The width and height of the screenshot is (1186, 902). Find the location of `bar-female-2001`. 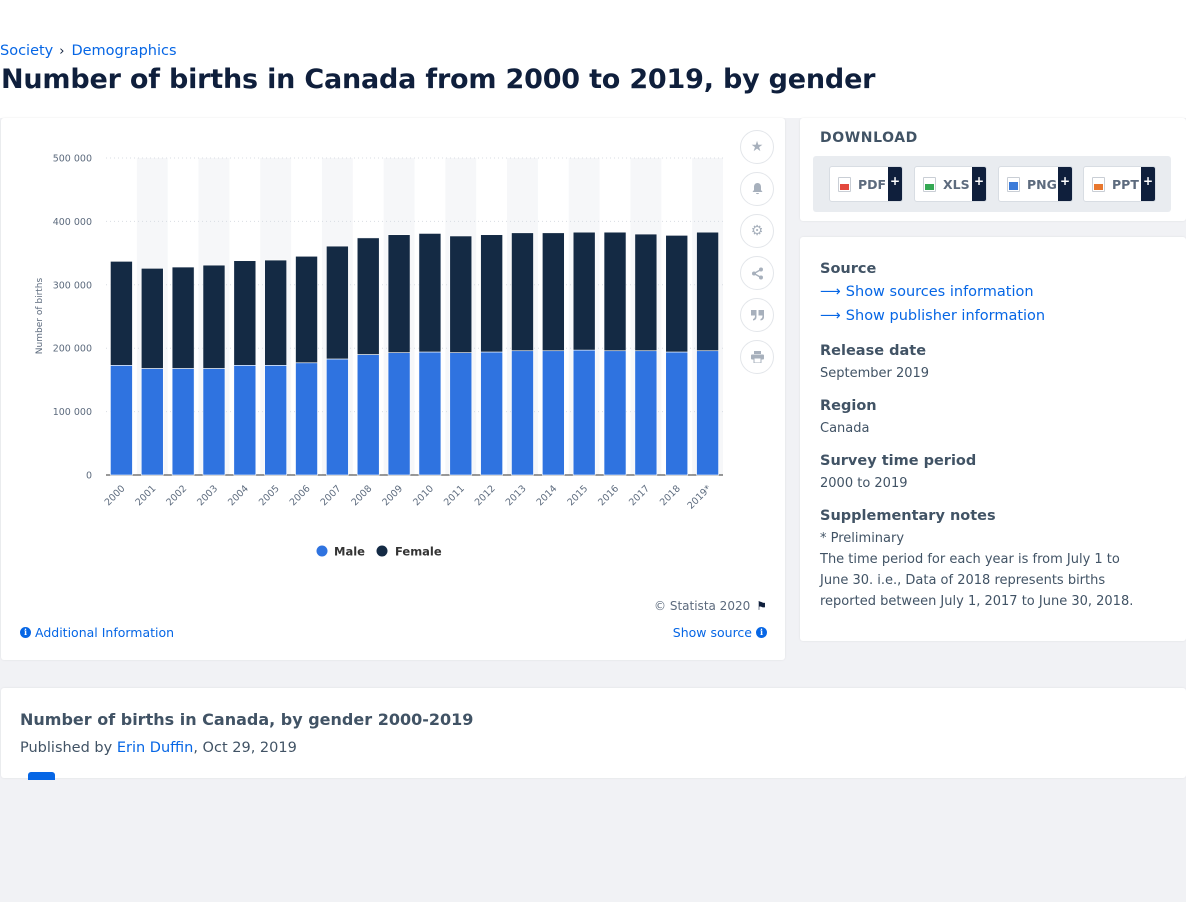

bar-female-2001 is located at coordinates (152, 318).